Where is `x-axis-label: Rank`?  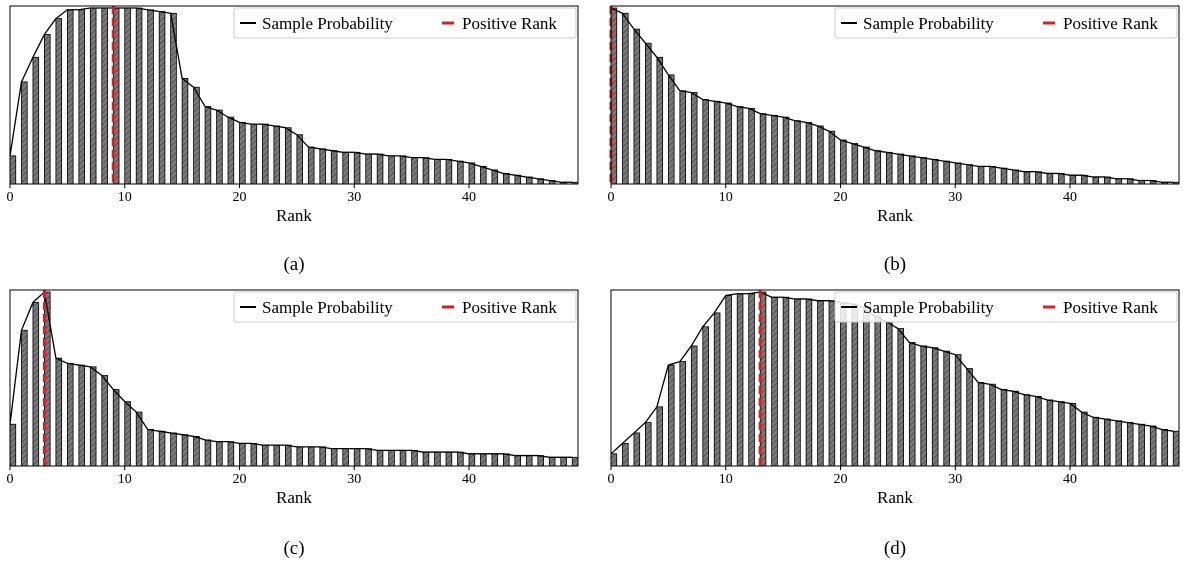
x-axis-label: Rank is located at coordinates (895, 215).